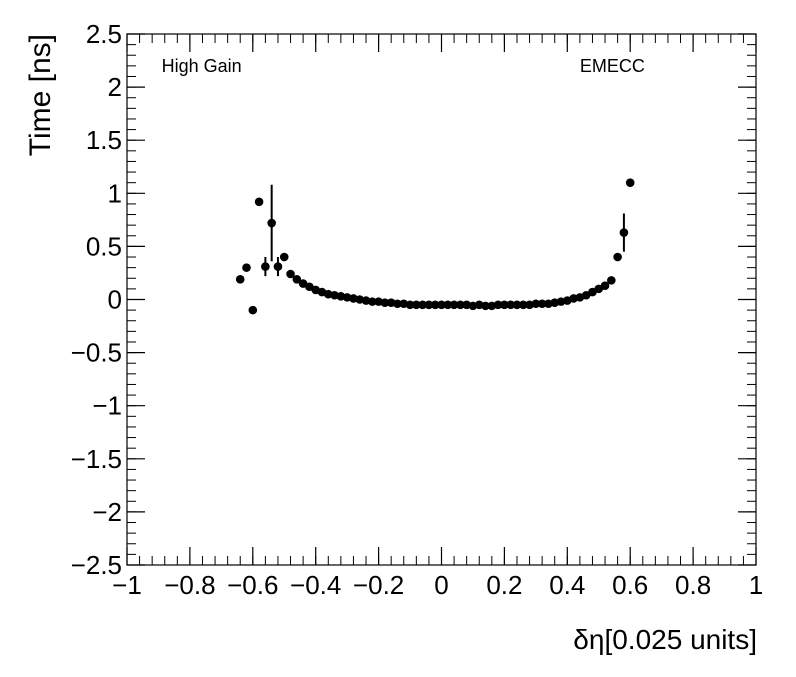 Image resolution: width=796 pixels, height=677 pixels. I want to click on x-axis-label: δη[0.025 units], so click(665, 639).